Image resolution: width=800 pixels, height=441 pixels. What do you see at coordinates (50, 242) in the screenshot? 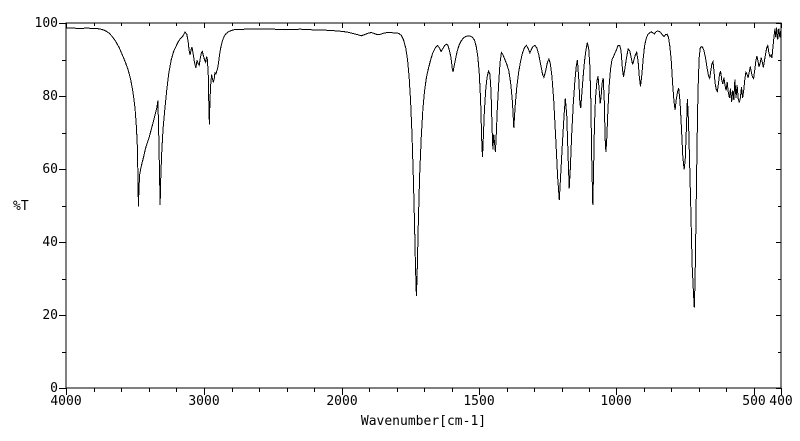
I see `y-tick-label: 40` at bounding box center [50, 242].